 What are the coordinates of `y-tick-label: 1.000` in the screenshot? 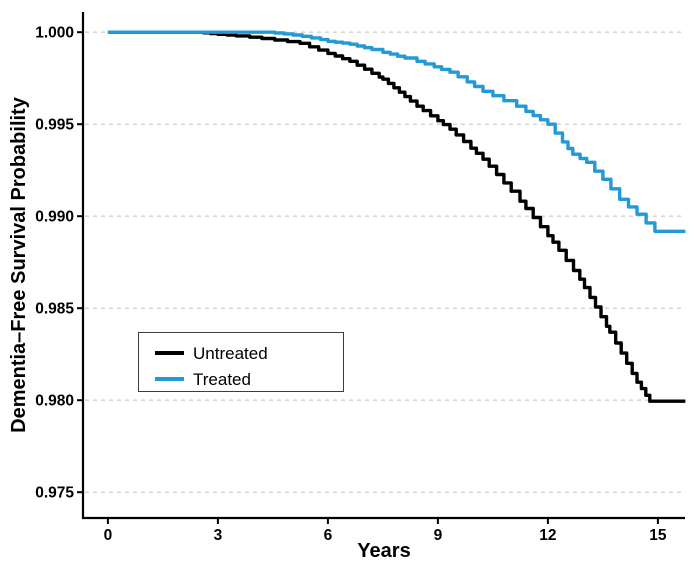 It's located at (54, 33).